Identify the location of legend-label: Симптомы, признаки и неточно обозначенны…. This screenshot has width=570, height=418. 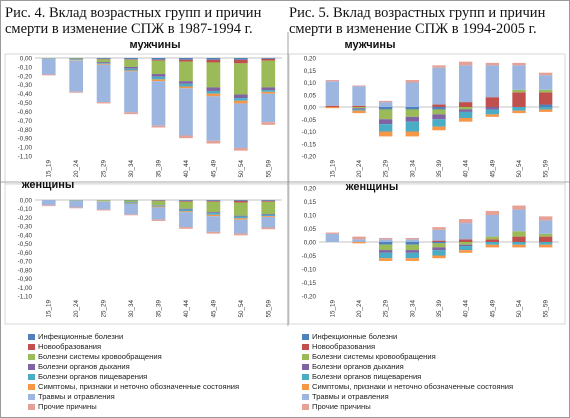
(413, 386).